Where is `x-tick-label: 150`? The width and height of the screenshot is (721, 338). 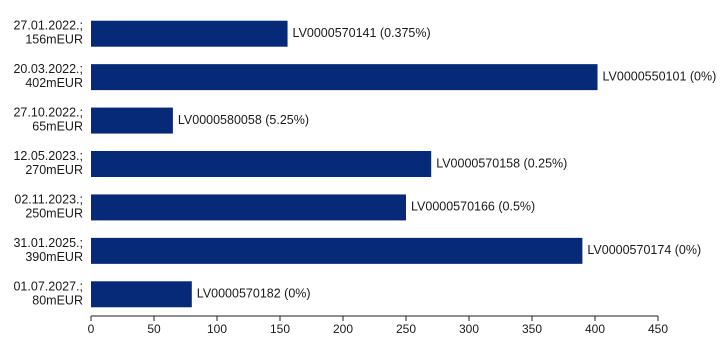
x-tick-label: 150 is located at coordinates (280, 329).